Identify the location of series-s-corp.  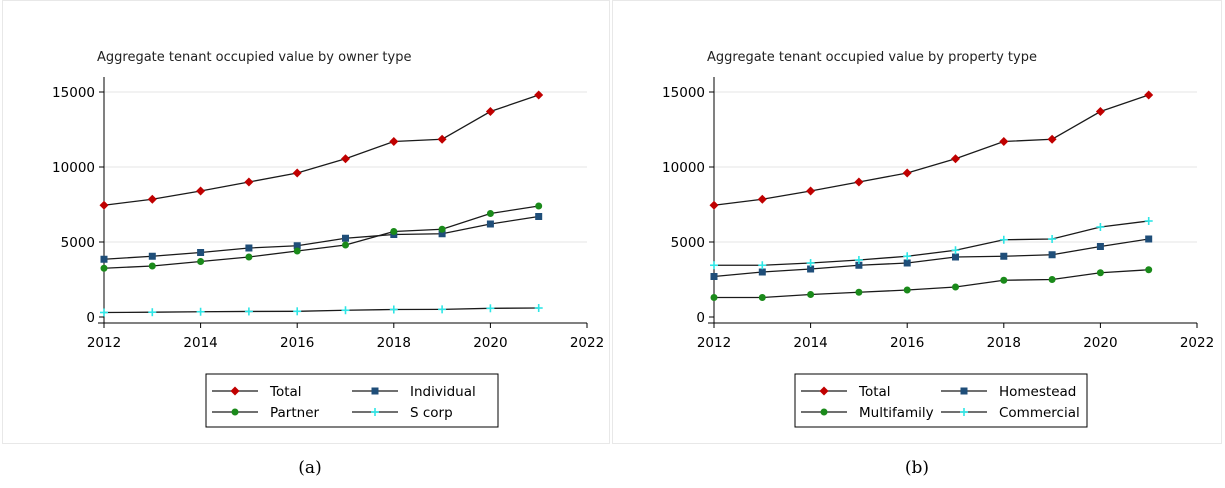
(321, 310).